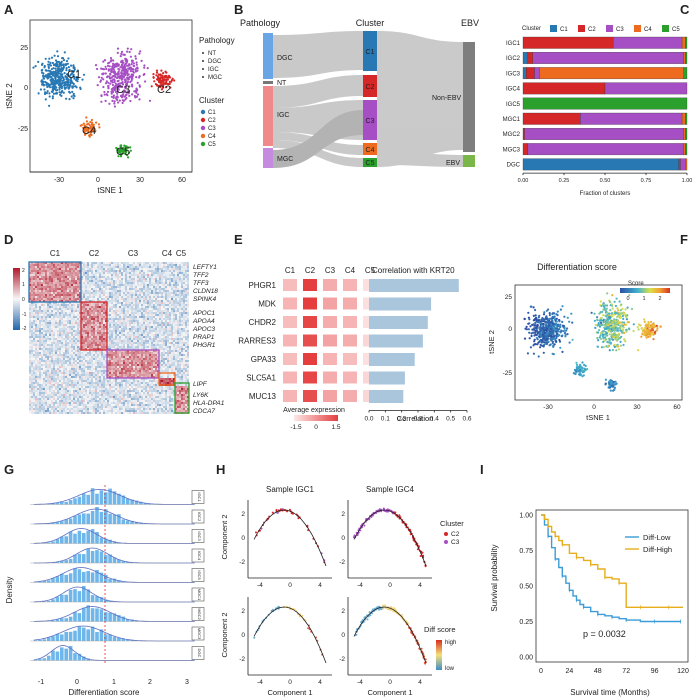 The image size is (699, 699). I want to click on c-xtick: 1.00, so click(687, 181).